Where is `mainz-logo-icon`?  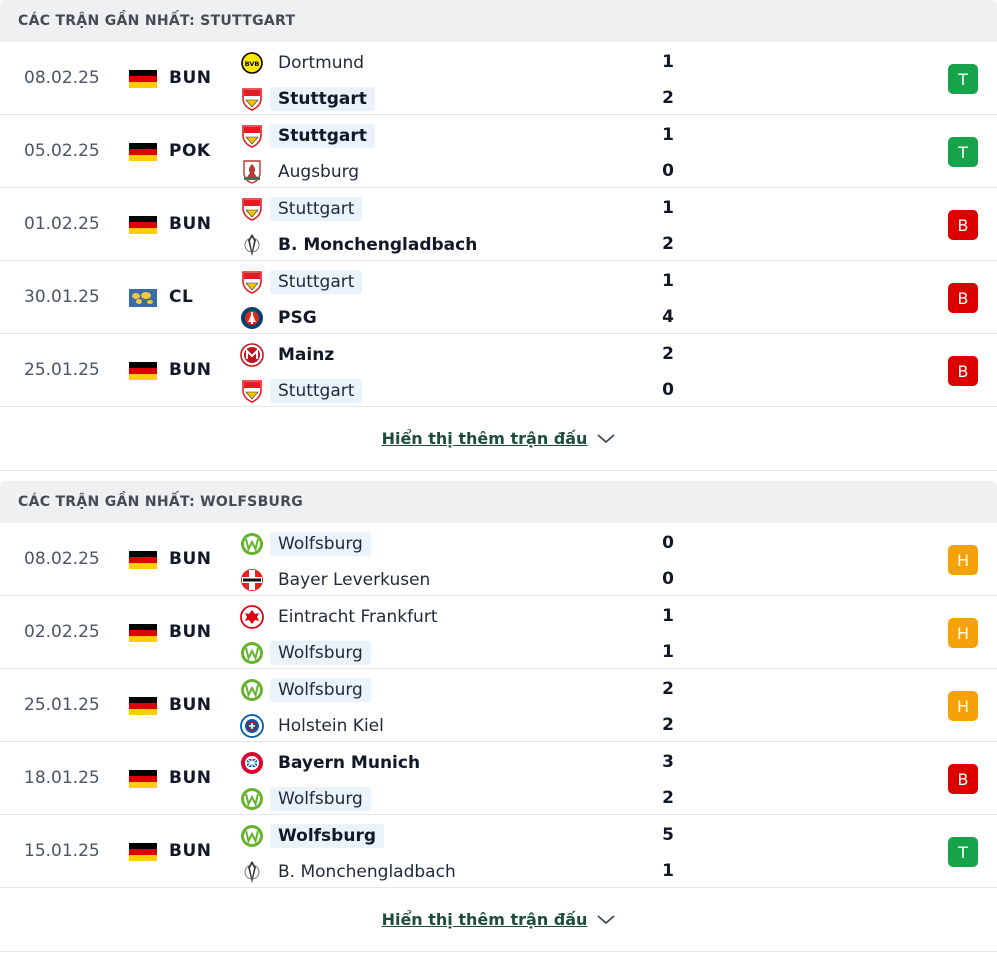 mainz-logo-icon is located at coordinates (252, 355).